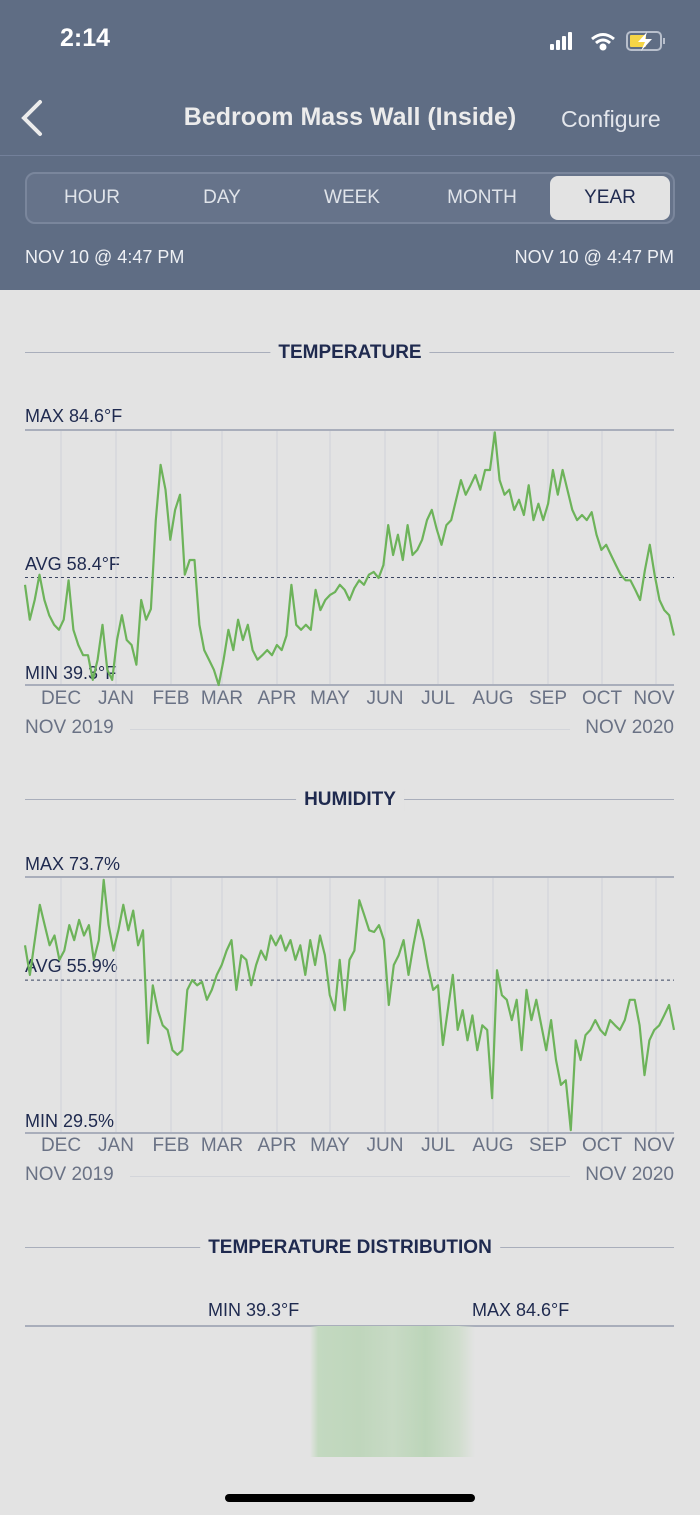 Image resolution: width=700 pixels, height=1515 pixels. Describe the element at coordinates (71, 966) in the screenshot. I see `humidity-avg-label: AVG 55.9%` at that location.